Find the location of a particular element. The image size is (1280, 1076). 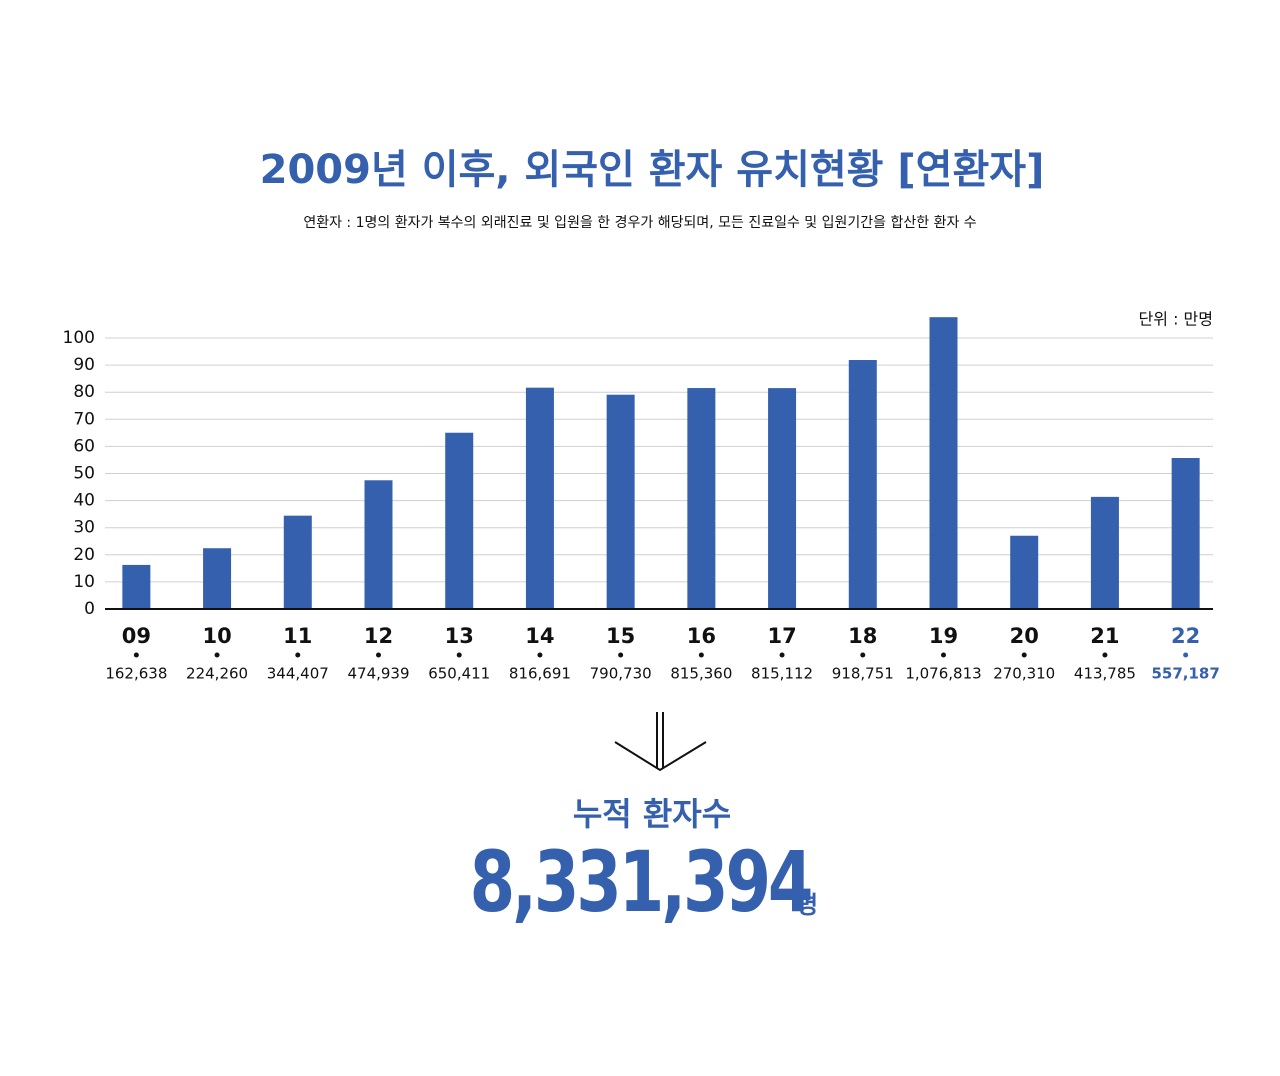

value-label: 650,411 is located at coordinates (459, 674).